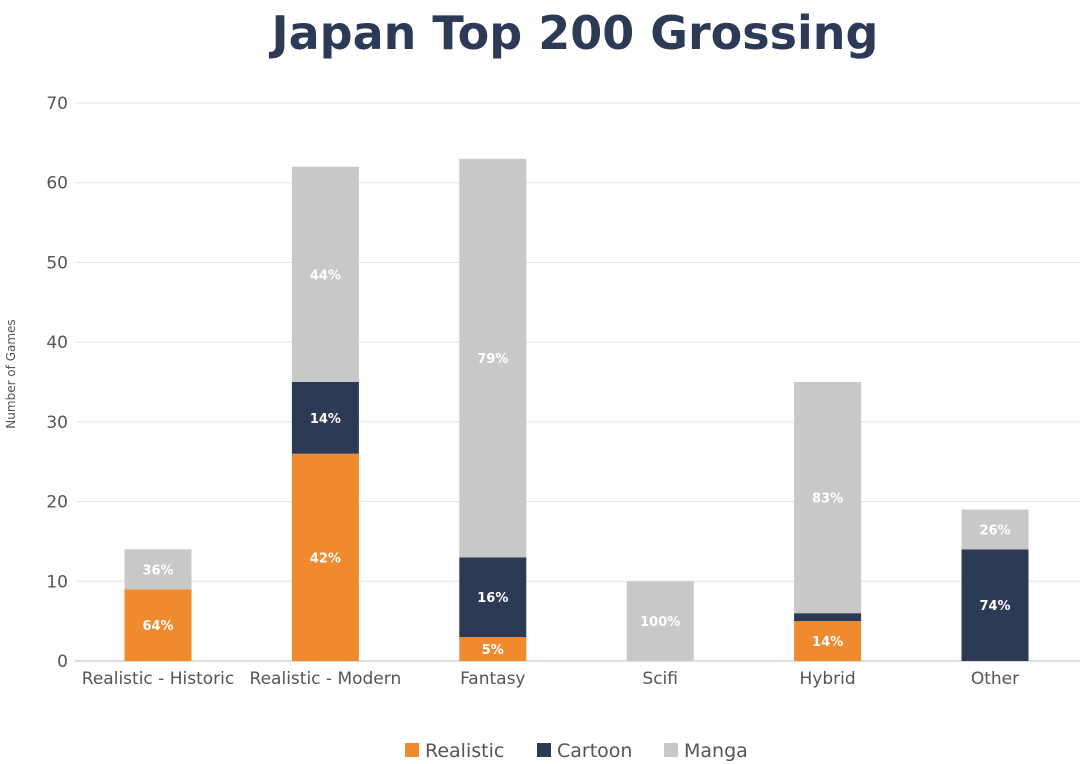  I want to click on y-tick-label: 70, so click(57, 104).